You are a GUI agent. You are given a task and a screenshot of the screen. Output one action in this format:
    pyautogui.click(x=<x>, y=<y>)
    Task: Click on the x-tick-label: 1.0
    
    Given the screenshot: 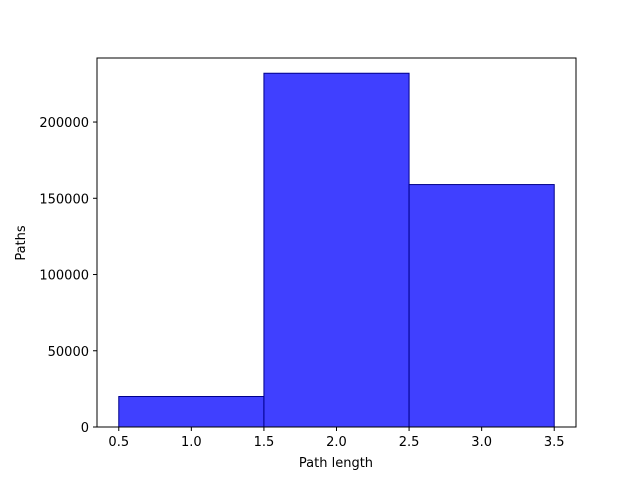 What is the action you would take?
    pyautogui.click(x=191, y=442)
    